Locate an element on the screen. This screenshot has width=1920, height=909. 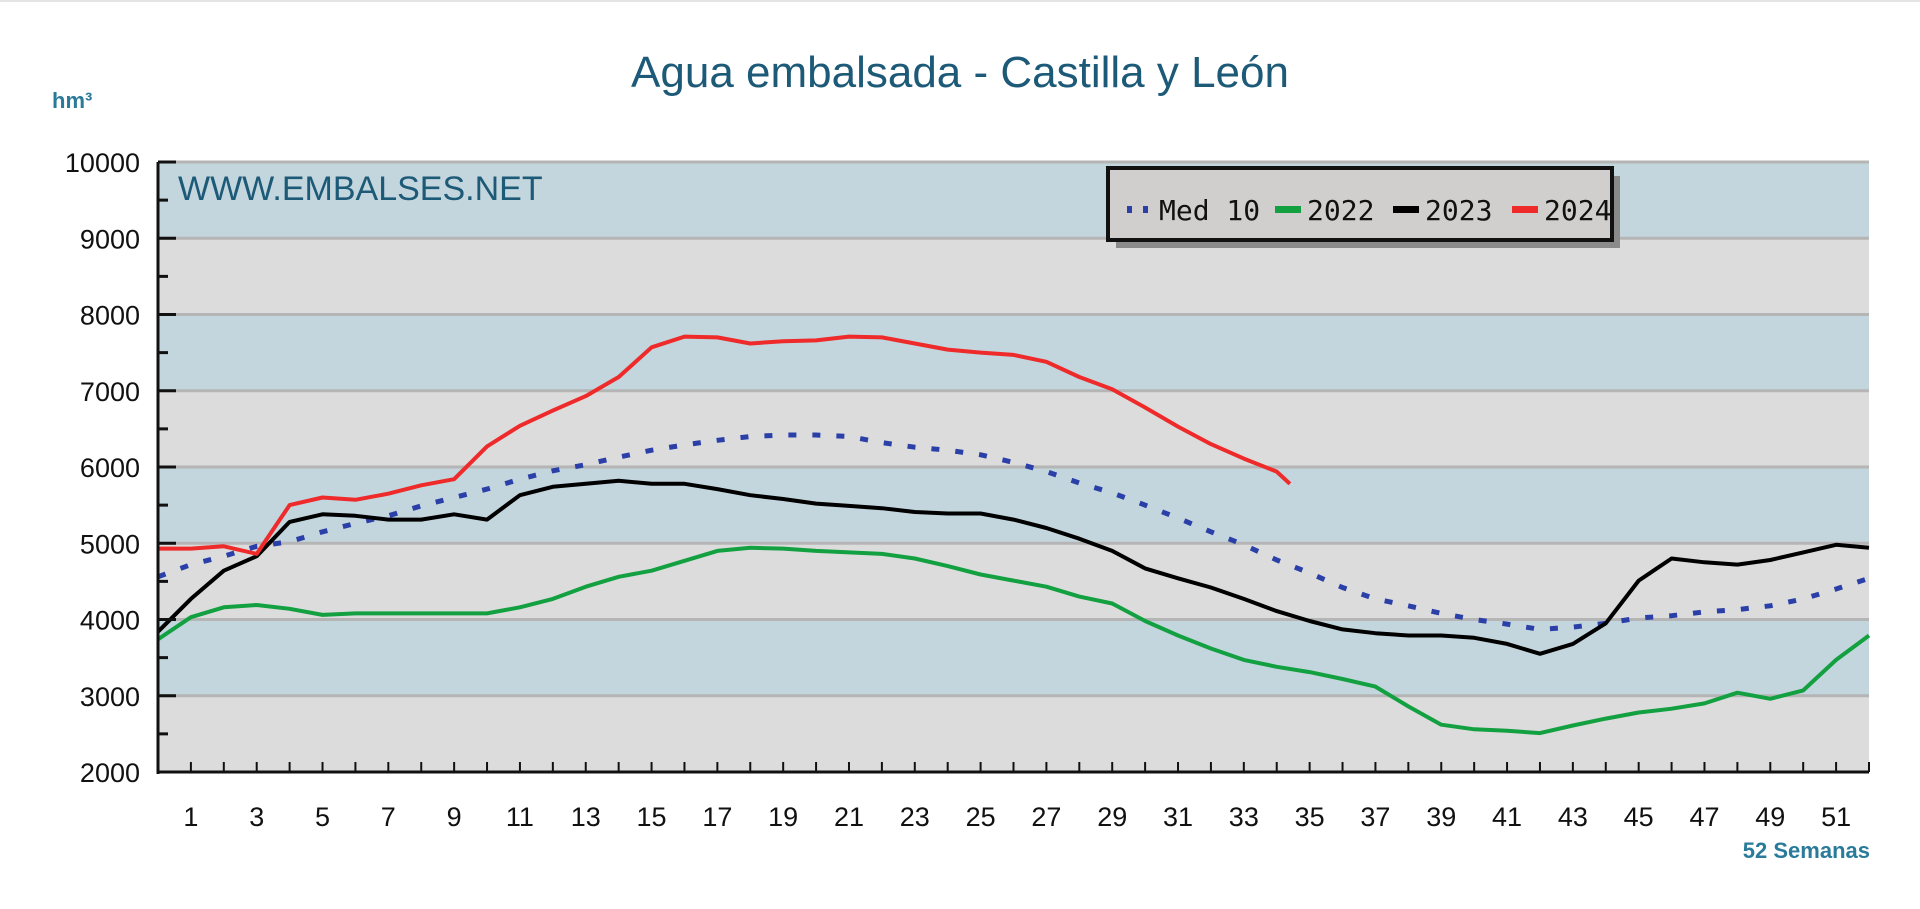
legend: Med 10 2022 2023 2024 is located at coordinates (1363, 207).